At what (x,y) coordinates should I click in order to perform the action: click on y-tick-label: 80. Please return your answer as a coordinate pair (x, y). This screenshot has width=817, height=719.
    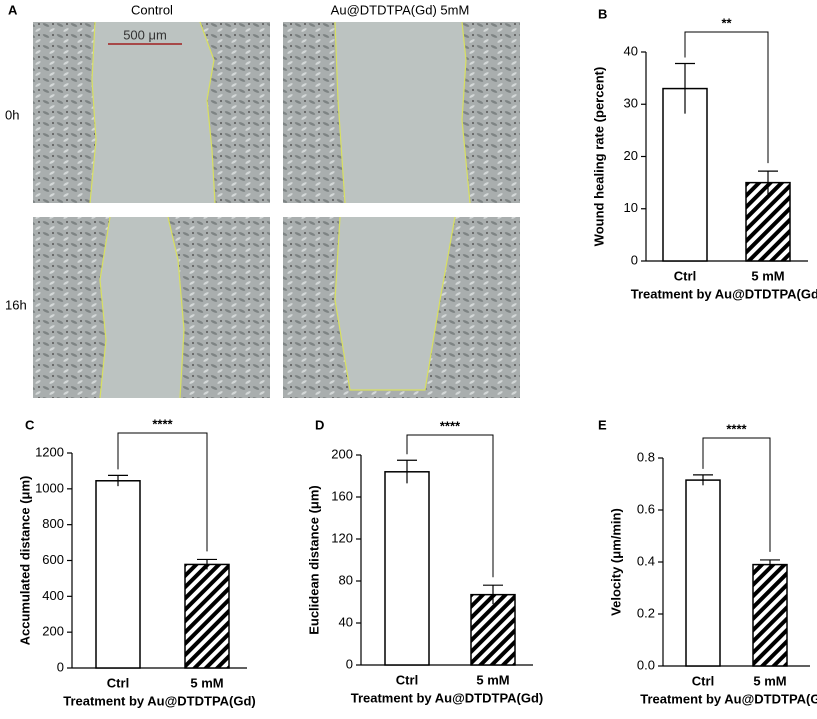
    Looking at the image, I should click on (346, 579).